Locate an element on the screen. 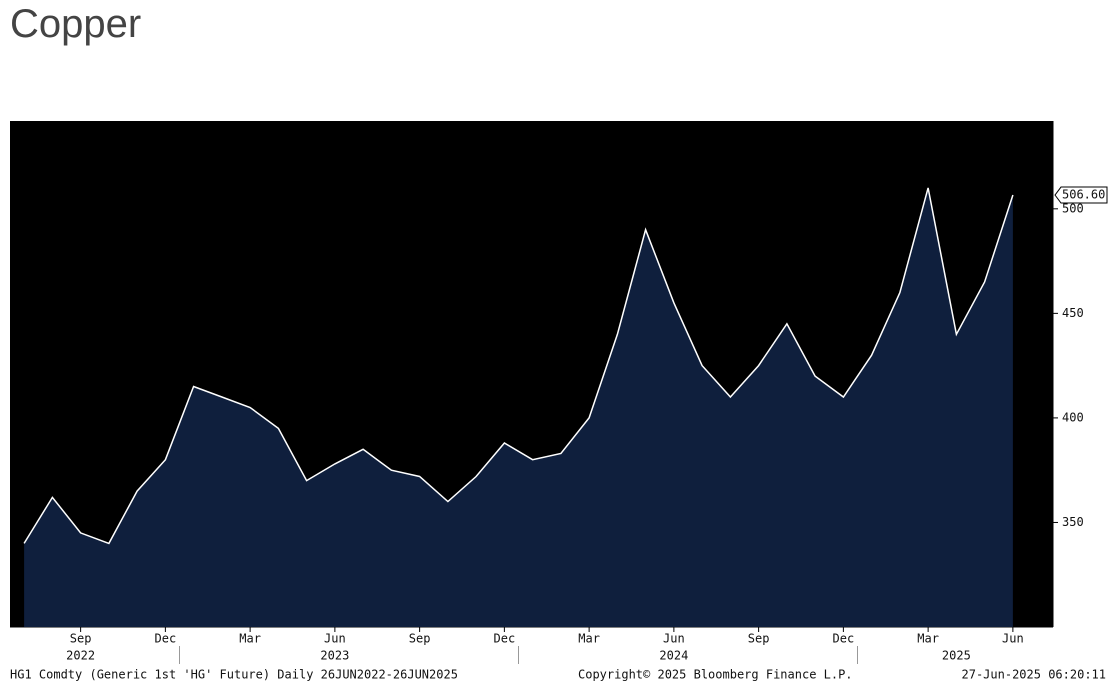  y-tick-label: 400 is located at coordinates (1073, 417).